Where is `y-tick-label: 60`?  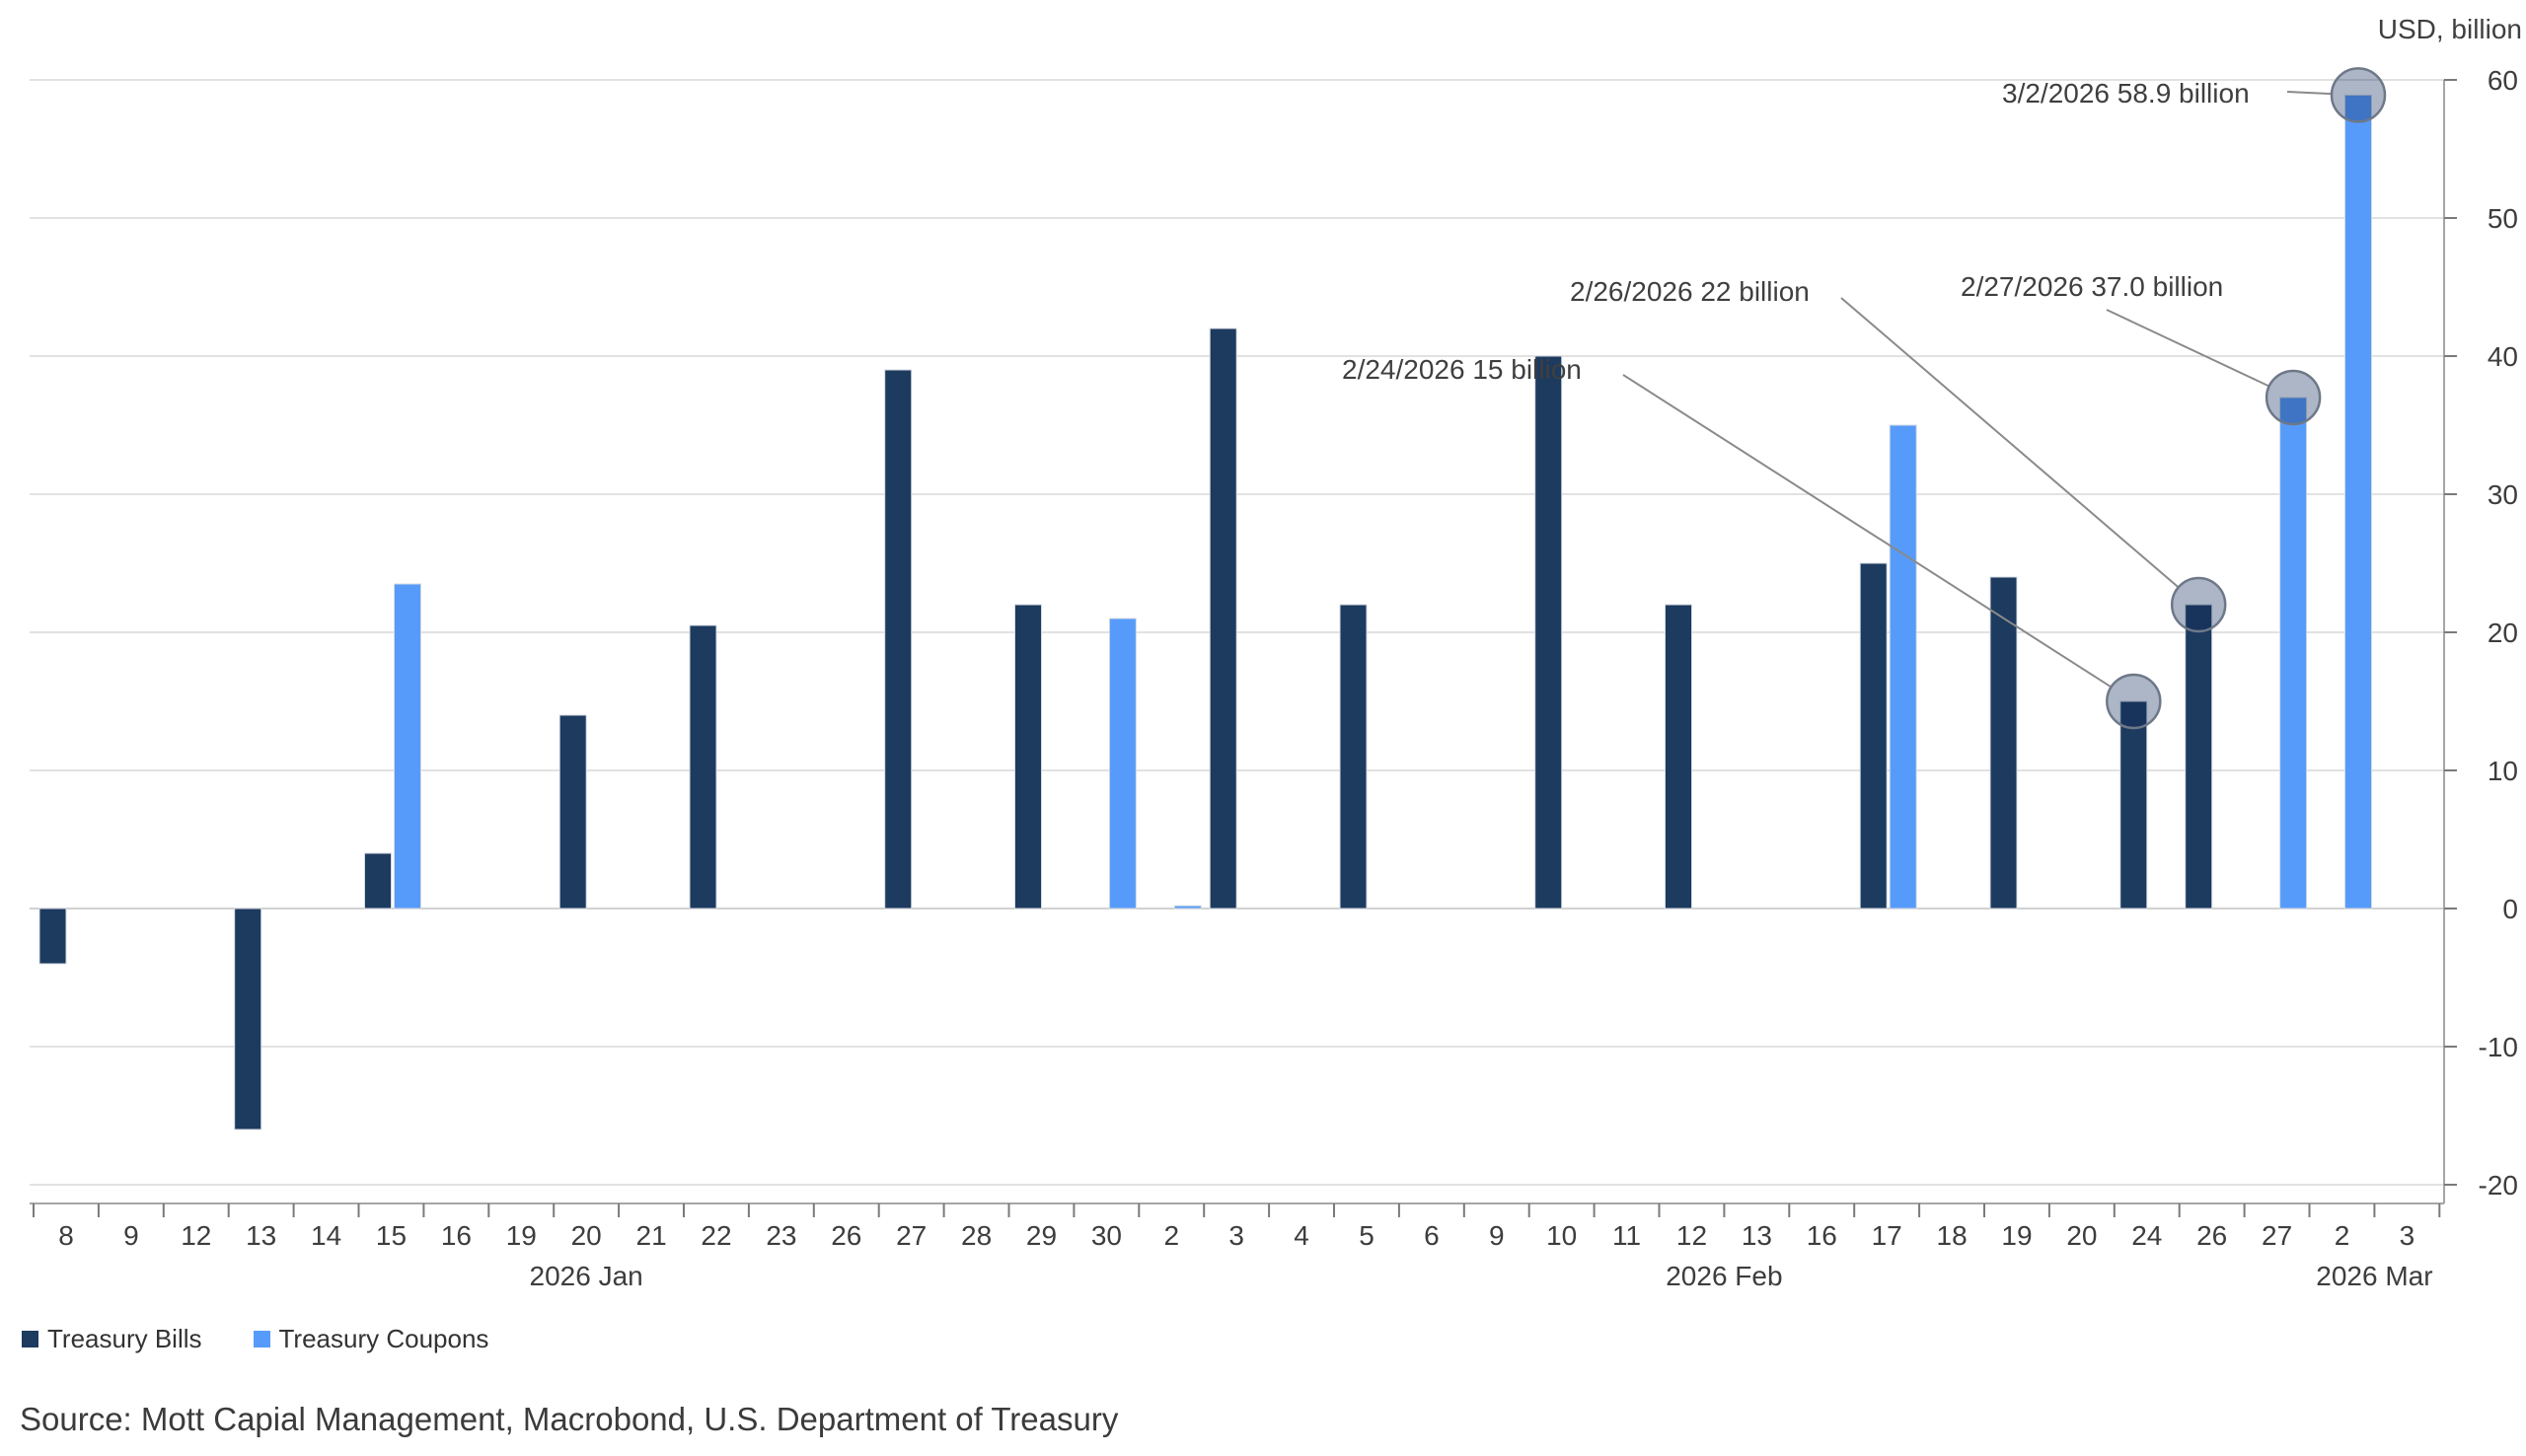 y-tick-label: 60 is located at coordinates (2503, 80).